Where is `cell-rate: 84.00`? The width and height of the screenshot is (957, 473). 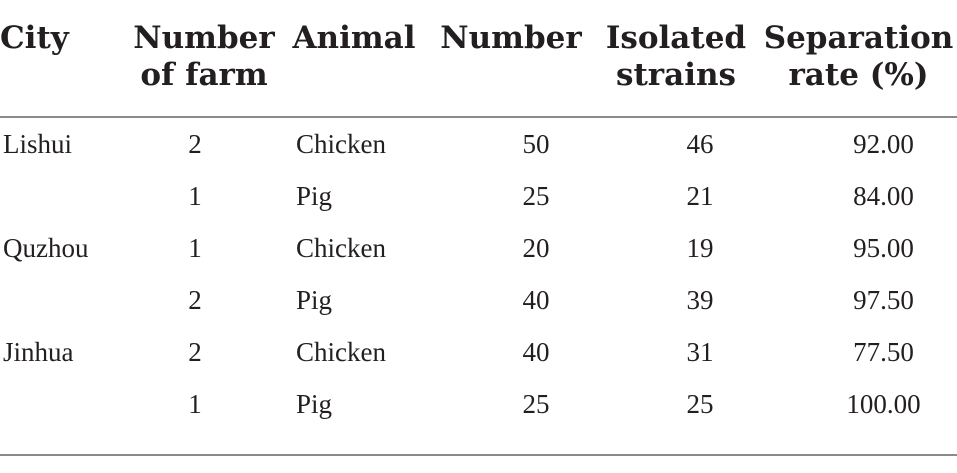 cell-rate: 84.00 is located at coordinates (883, 196).